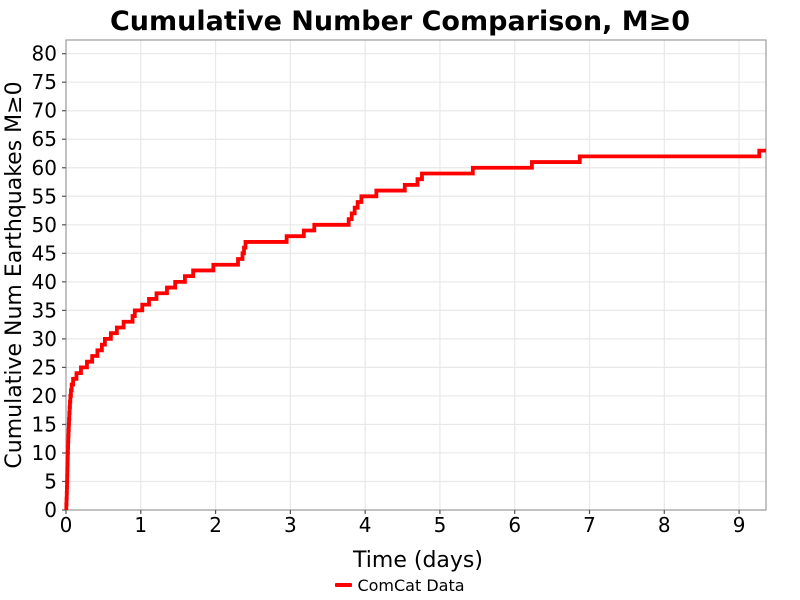 The height and width of the screenshot is (600, 800). I want to click on x-tick-label: 4, so click(365, 525).